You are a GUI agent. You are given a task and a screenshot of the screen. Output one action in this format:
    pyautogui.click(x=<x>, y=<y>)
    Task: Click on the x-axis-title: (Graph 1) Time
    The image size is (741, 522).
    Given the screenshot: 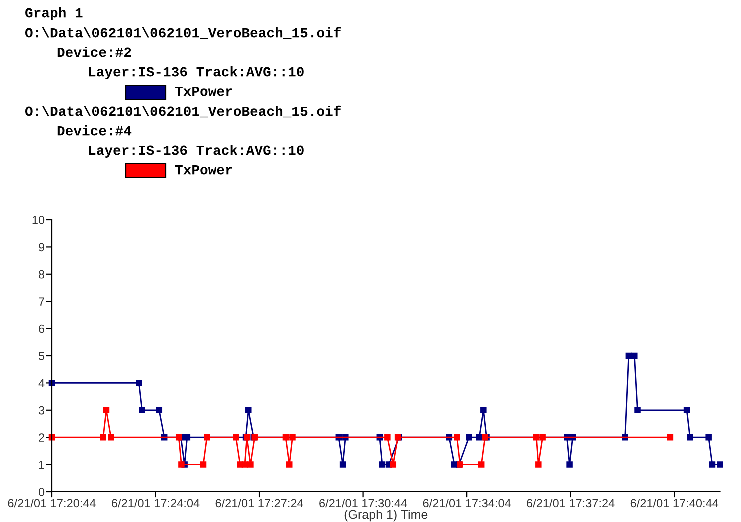 What is the action you would take?
    pyautogui.click(x=386, y=516)
    